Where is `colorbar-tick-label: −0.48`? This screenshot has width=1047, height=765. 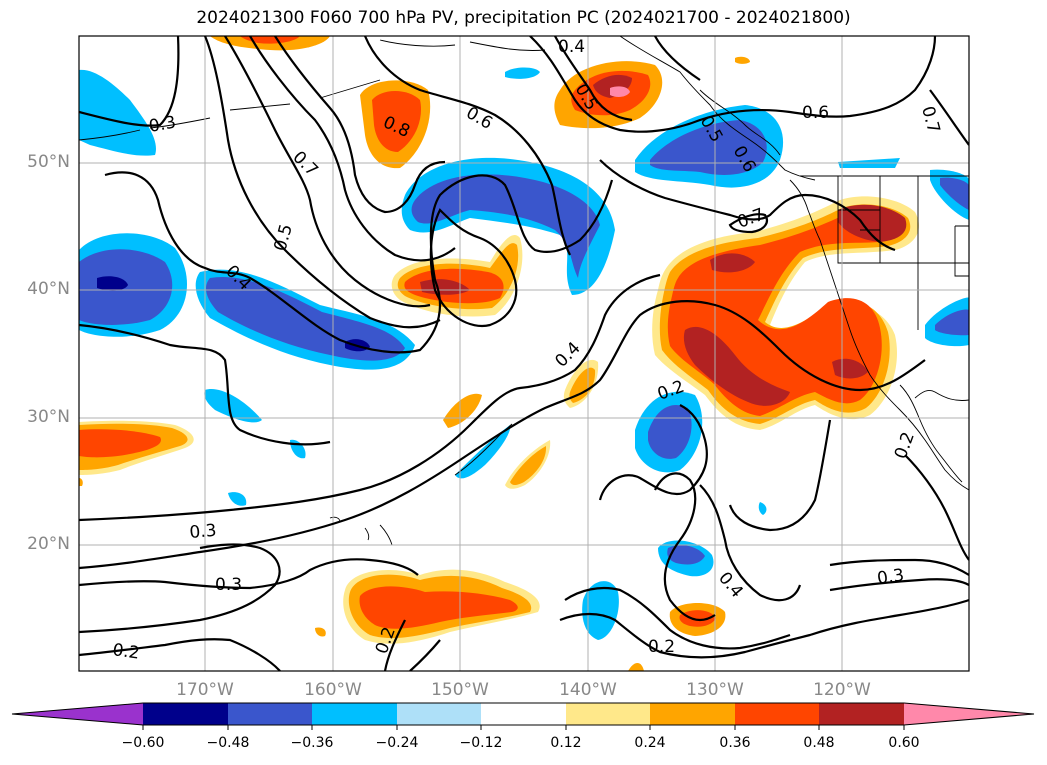 colorbar-tick-label: −0.48 is located at coordinates (228, 743).